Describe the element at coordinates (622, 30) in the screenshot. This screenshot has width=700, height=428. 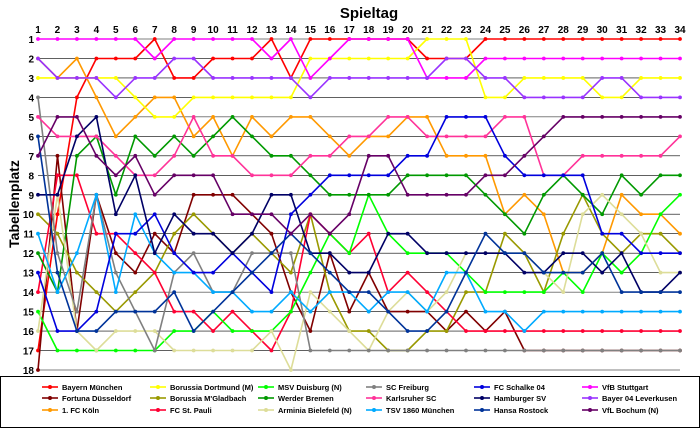
I see `x-tick-label: 31` at that location.